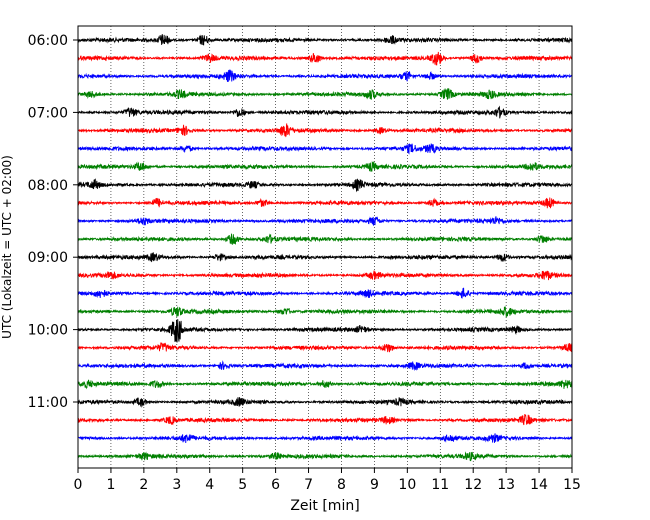 The width and height of the screenshot is (650, 520). Describe the element at coordinates (440, 485) in the screenshot. I see `x-tick-label: 11` at that location.